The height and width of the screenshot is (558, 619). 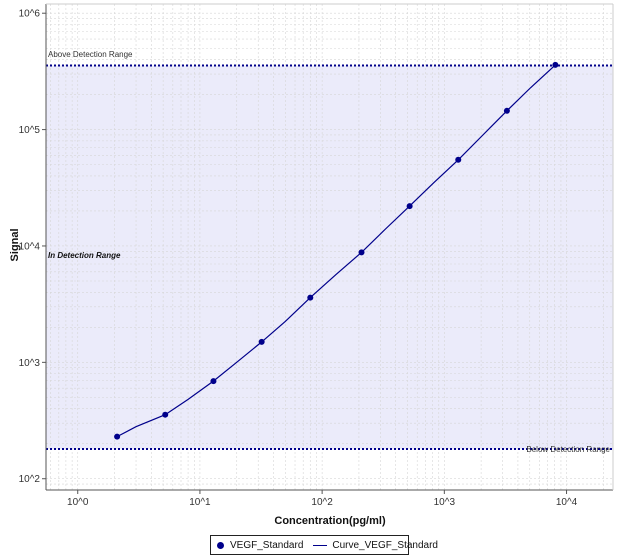 What do you see at coordinates (330, 521) in the screenshot?
I see `x-axis-title: Concentration(pg/ml)` at bounding box center [330, 521].